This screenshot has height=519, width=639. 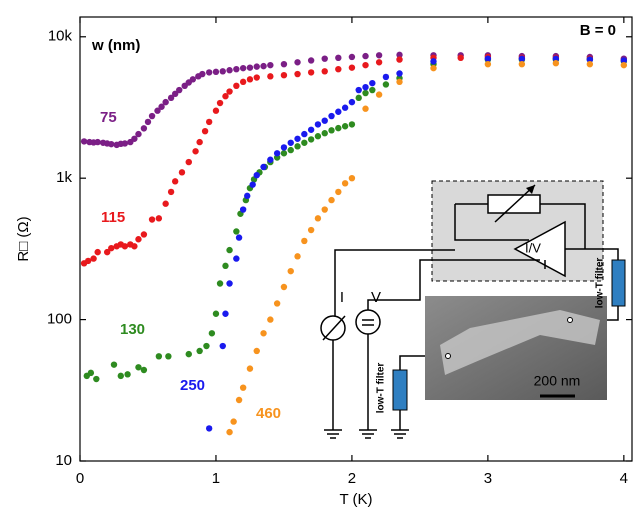 I want to click on series-label: 460, so click(x=268, y=413).